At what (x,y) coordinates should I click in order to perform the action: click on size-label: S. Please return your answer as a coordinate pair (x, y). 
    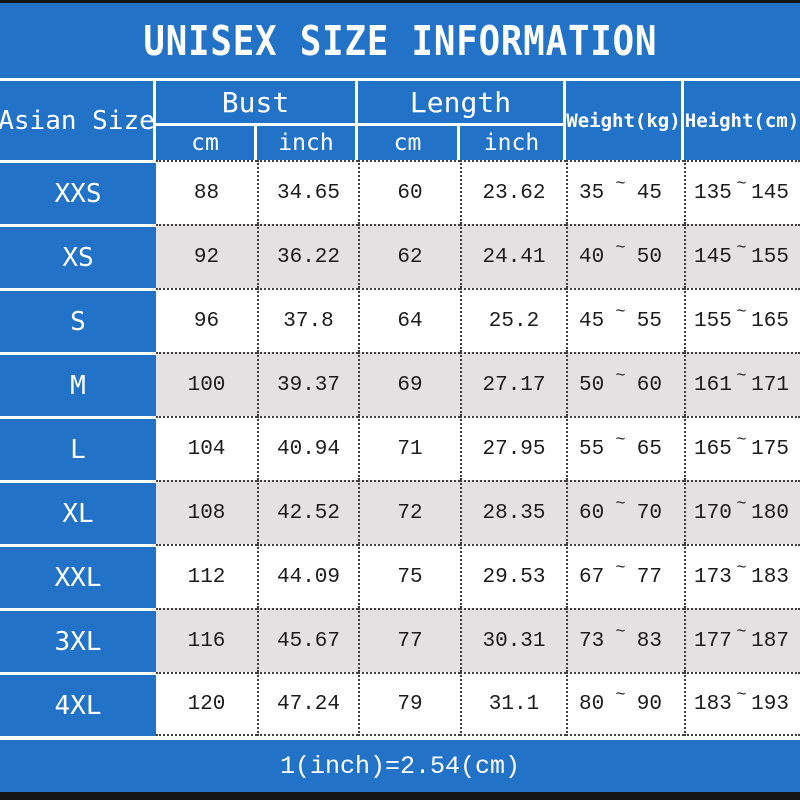
    Looking at the image, I should click on (78, 320).